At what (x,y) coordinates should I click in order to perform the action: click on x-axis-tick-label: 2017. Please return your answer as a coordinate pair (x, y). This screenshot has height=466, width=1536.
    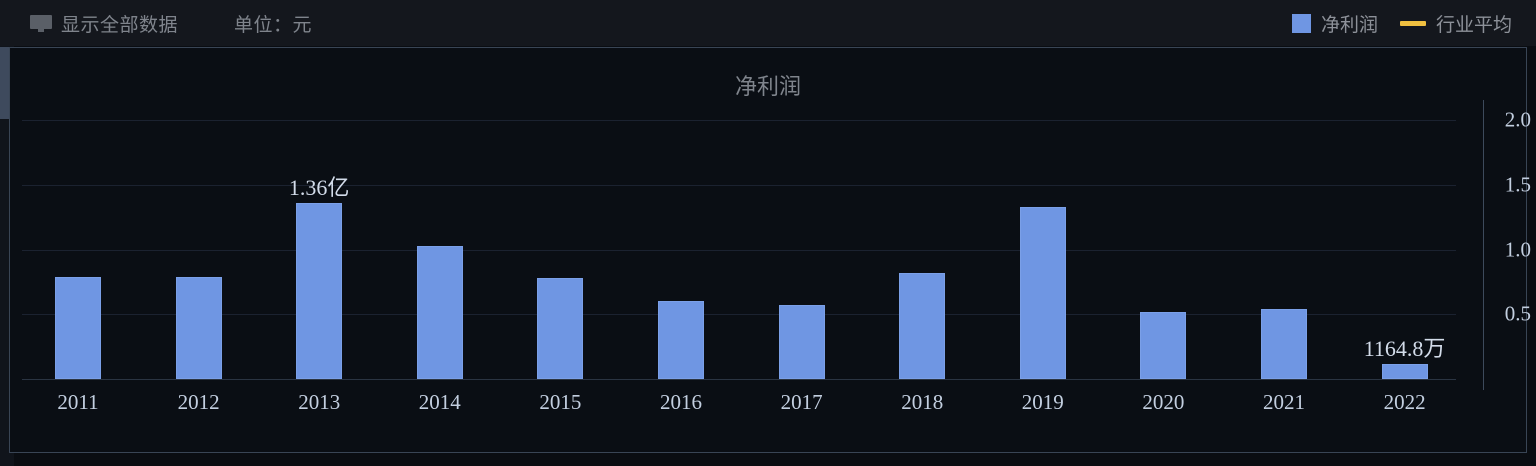
    Looking at the image, I should click on (801, 402).